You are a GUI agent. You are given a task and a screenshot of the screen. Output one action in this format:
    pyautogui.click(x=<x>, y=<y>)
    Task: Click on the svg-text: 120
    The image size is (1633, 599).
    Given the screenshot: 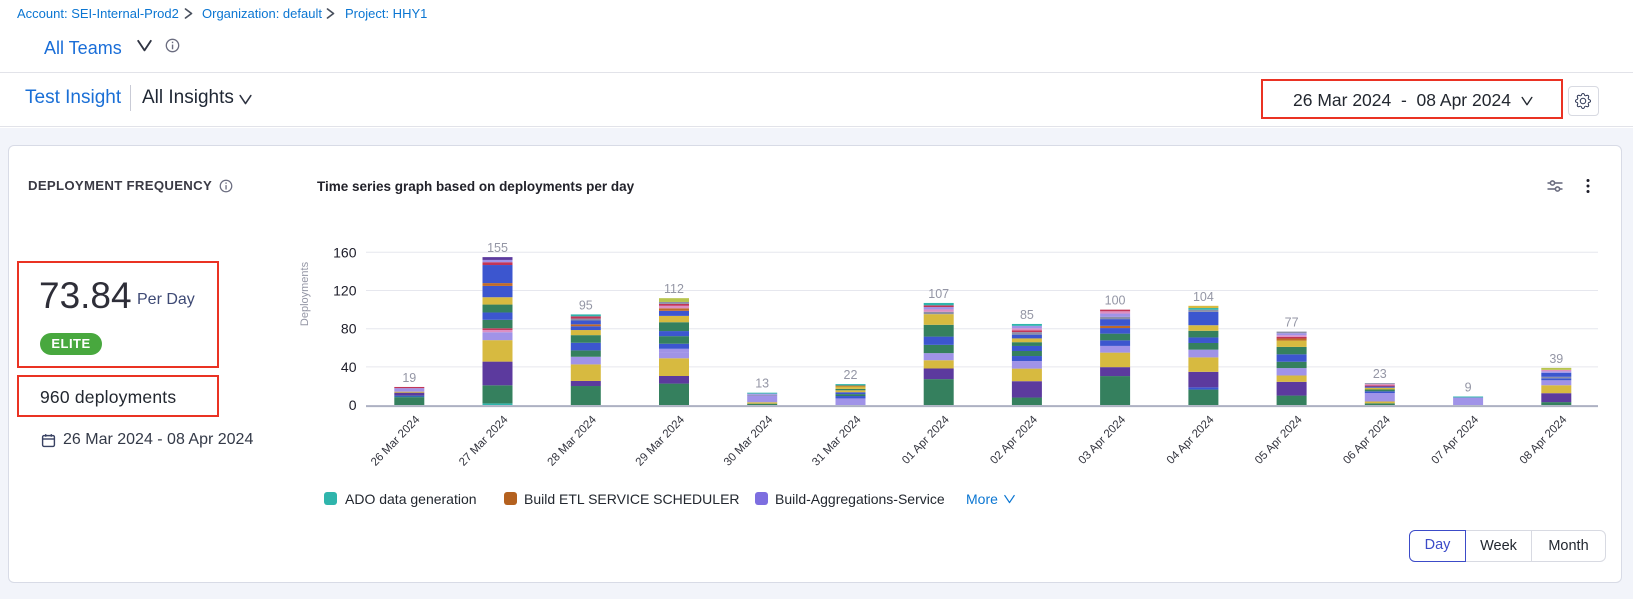 What is the action you would take?
    pyautogui.click(x=345, y=291)
    